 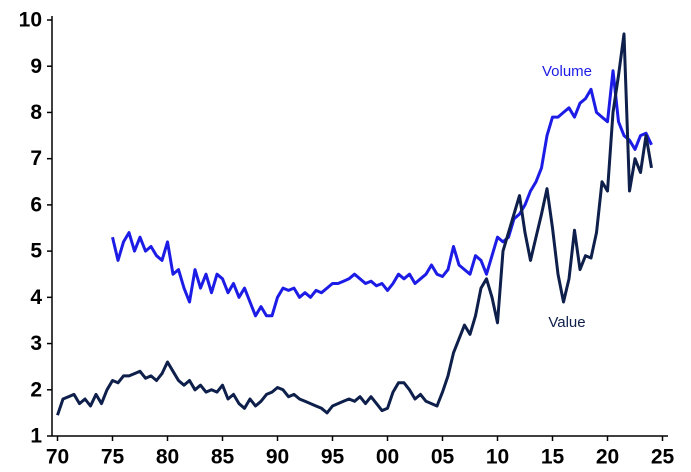 I want to click on y-tick-label: 3, so click(x=36, y=343).